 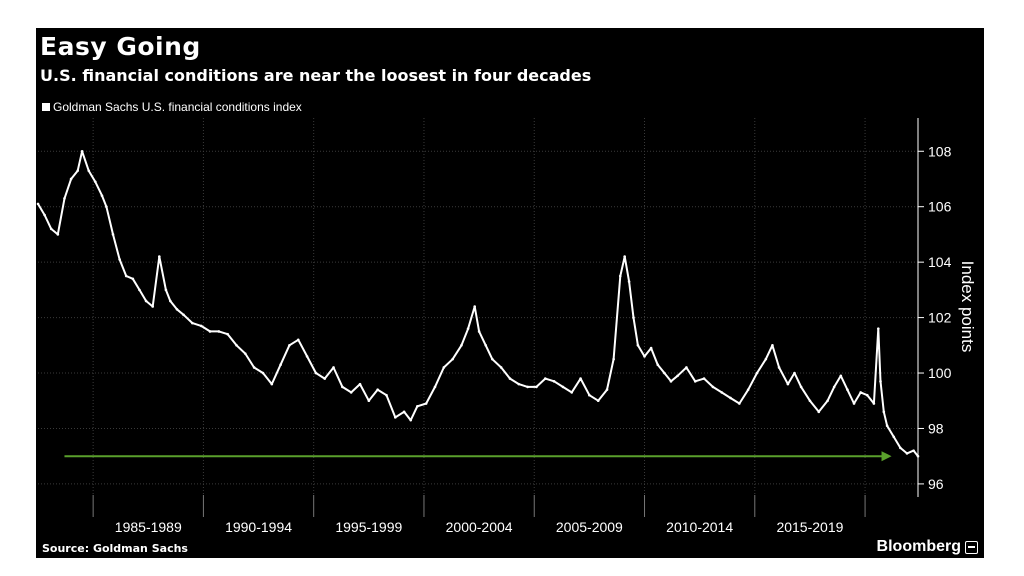 I want to click on legend-swatch, so click(x=46, y=107).